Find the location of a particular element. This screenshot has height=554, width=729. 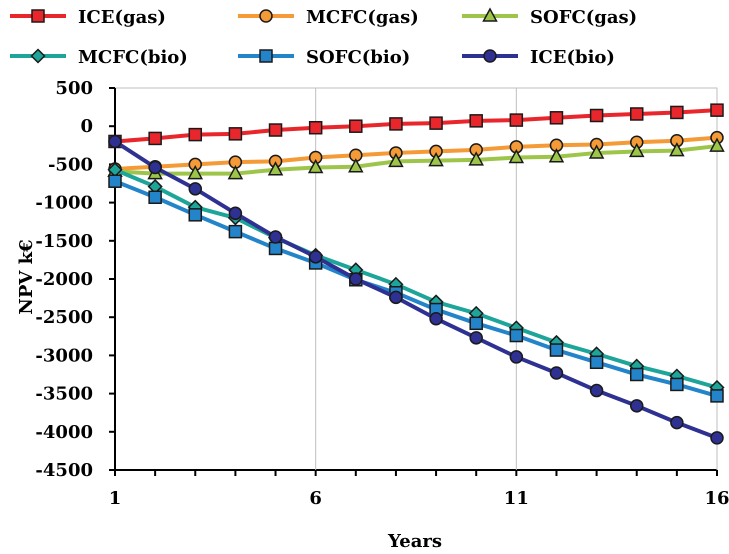

legend-label: ICE(gas) is located at coordinates (122, 17).